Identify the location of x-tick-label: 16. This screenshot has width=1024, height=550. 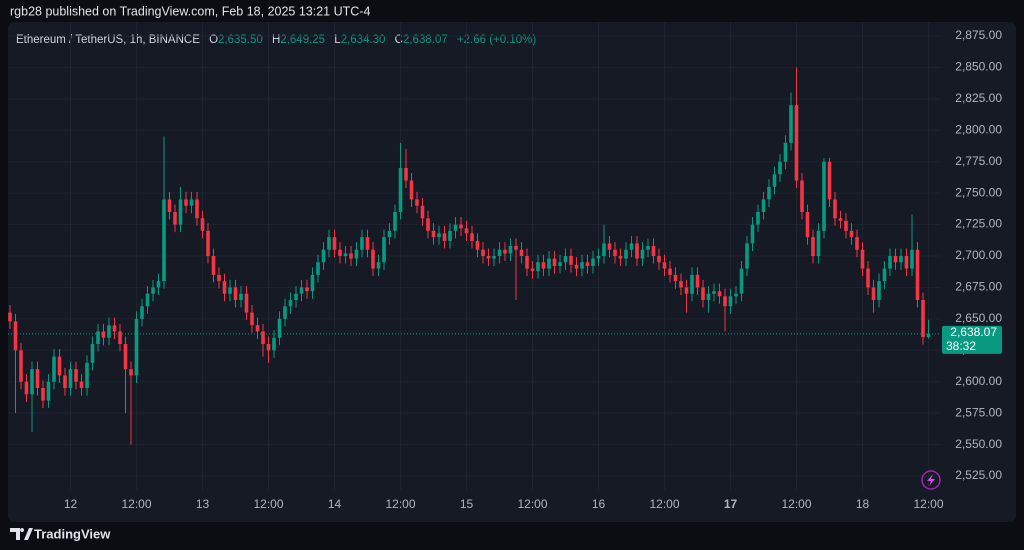
(599, 504).